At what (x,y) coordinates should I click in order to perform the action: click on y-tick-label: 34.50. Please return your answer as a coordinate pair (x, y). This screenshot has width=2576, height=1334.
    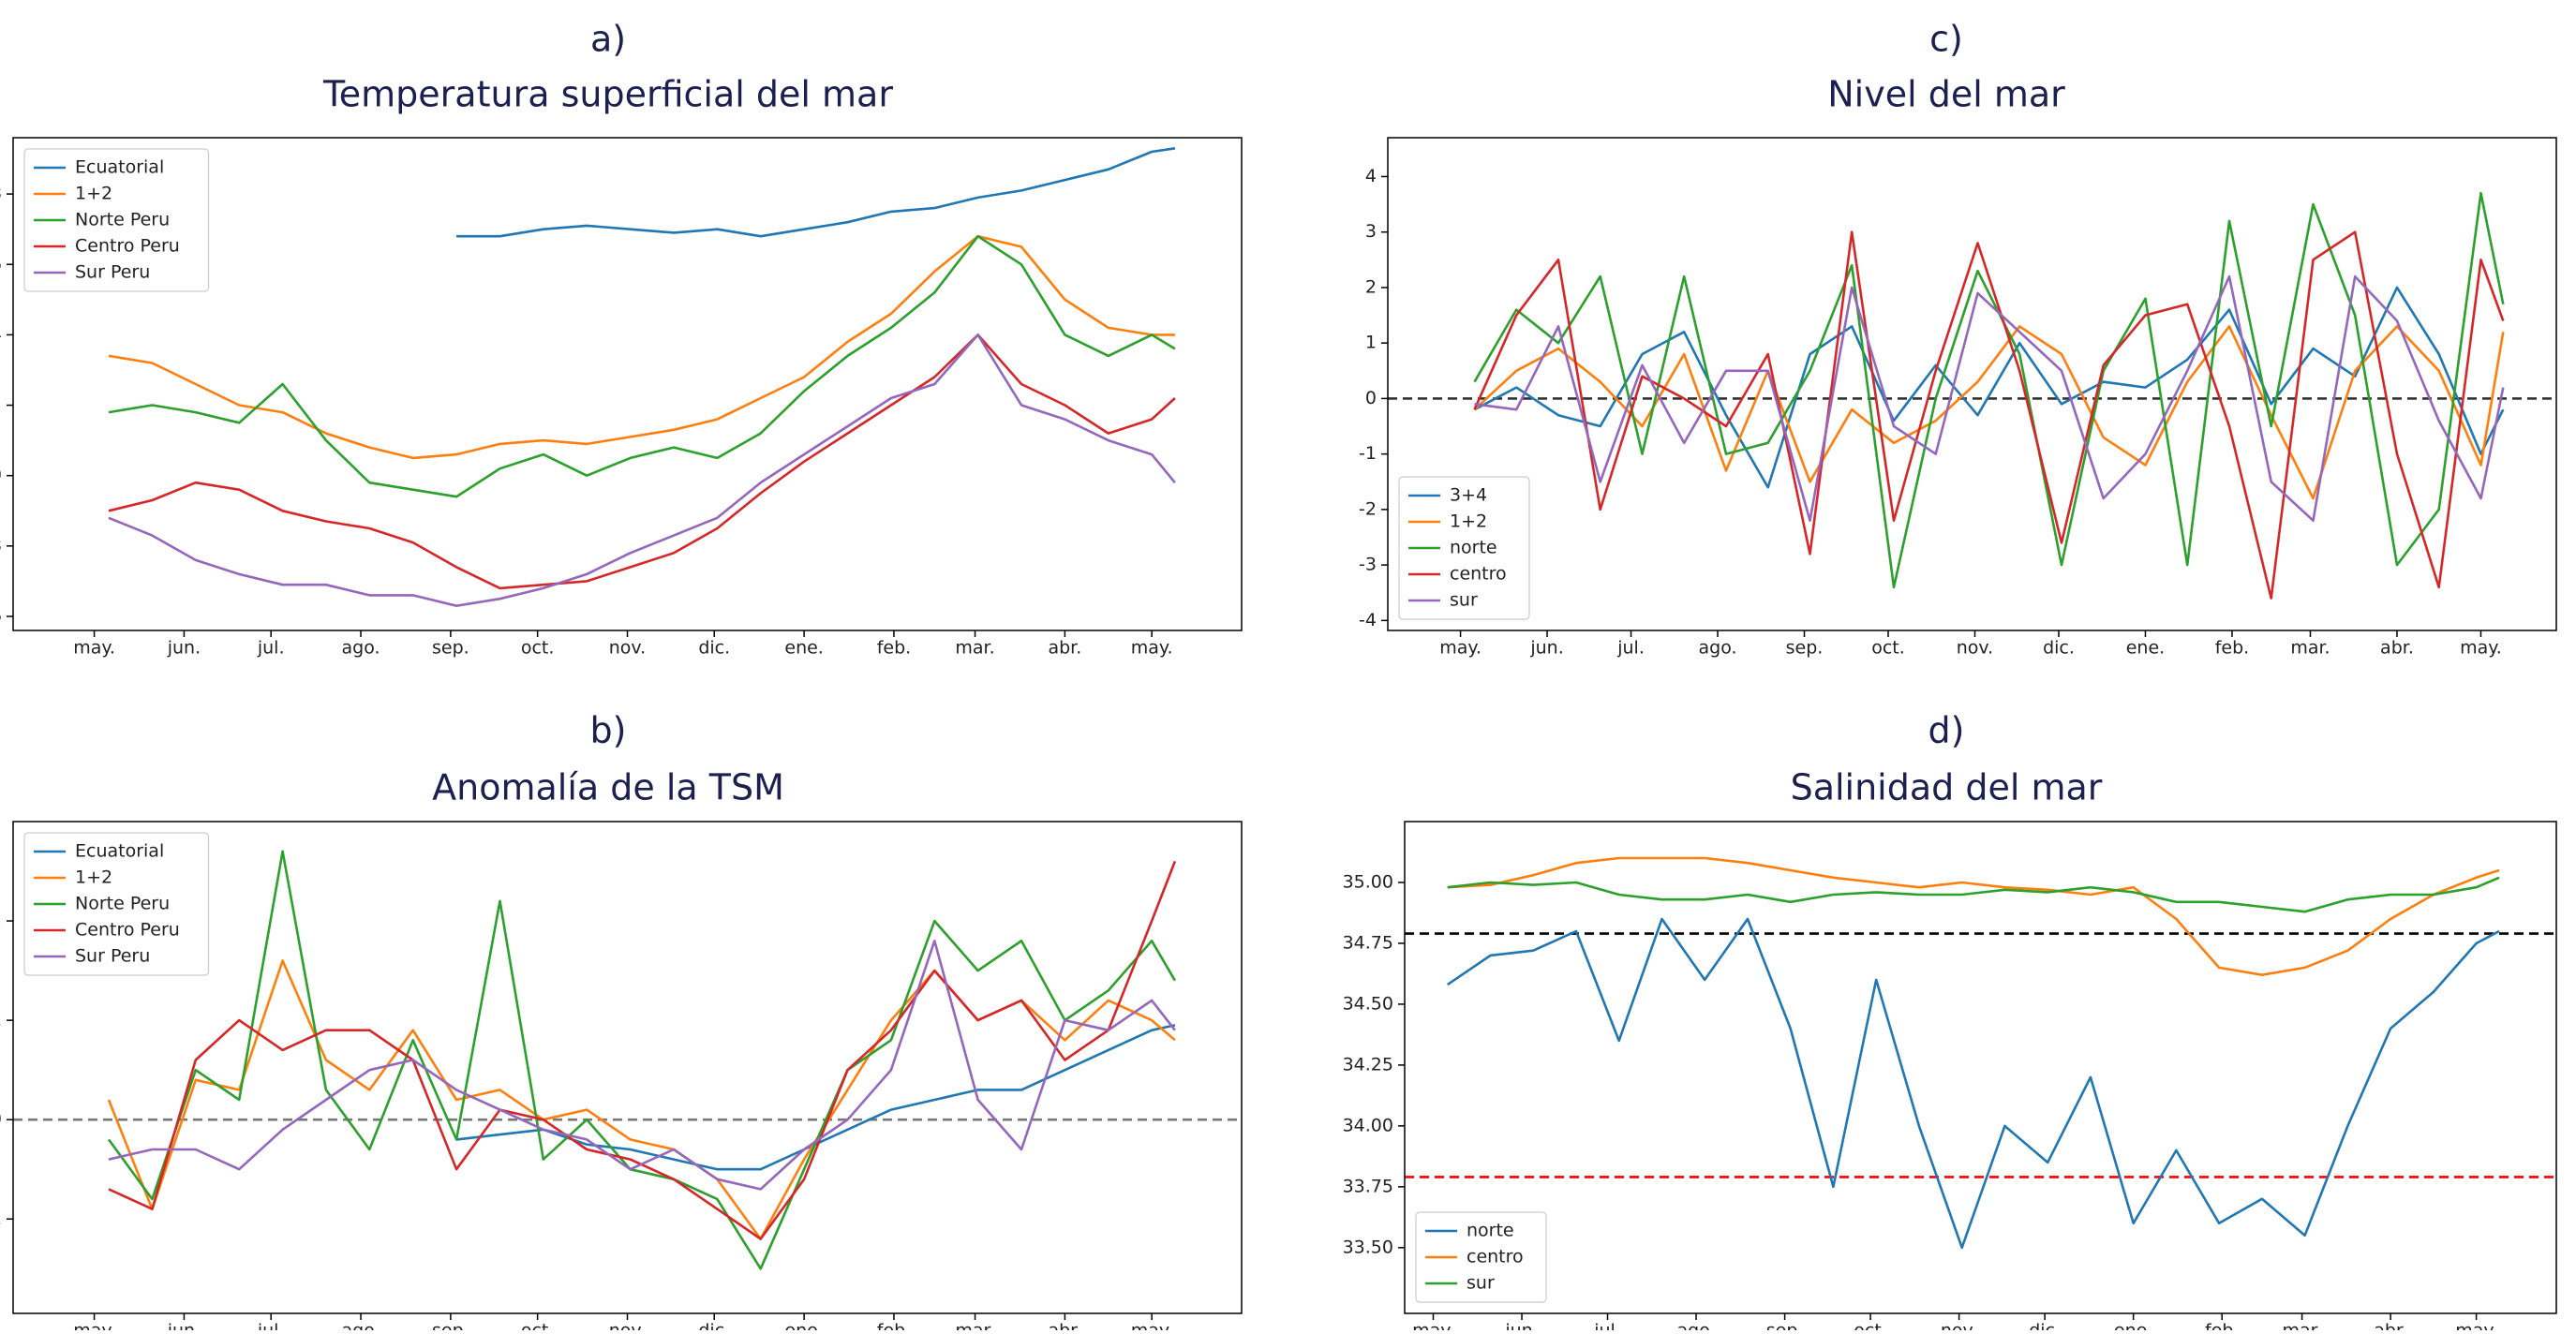
    Looking at the image, I should click on (1368, 1003).